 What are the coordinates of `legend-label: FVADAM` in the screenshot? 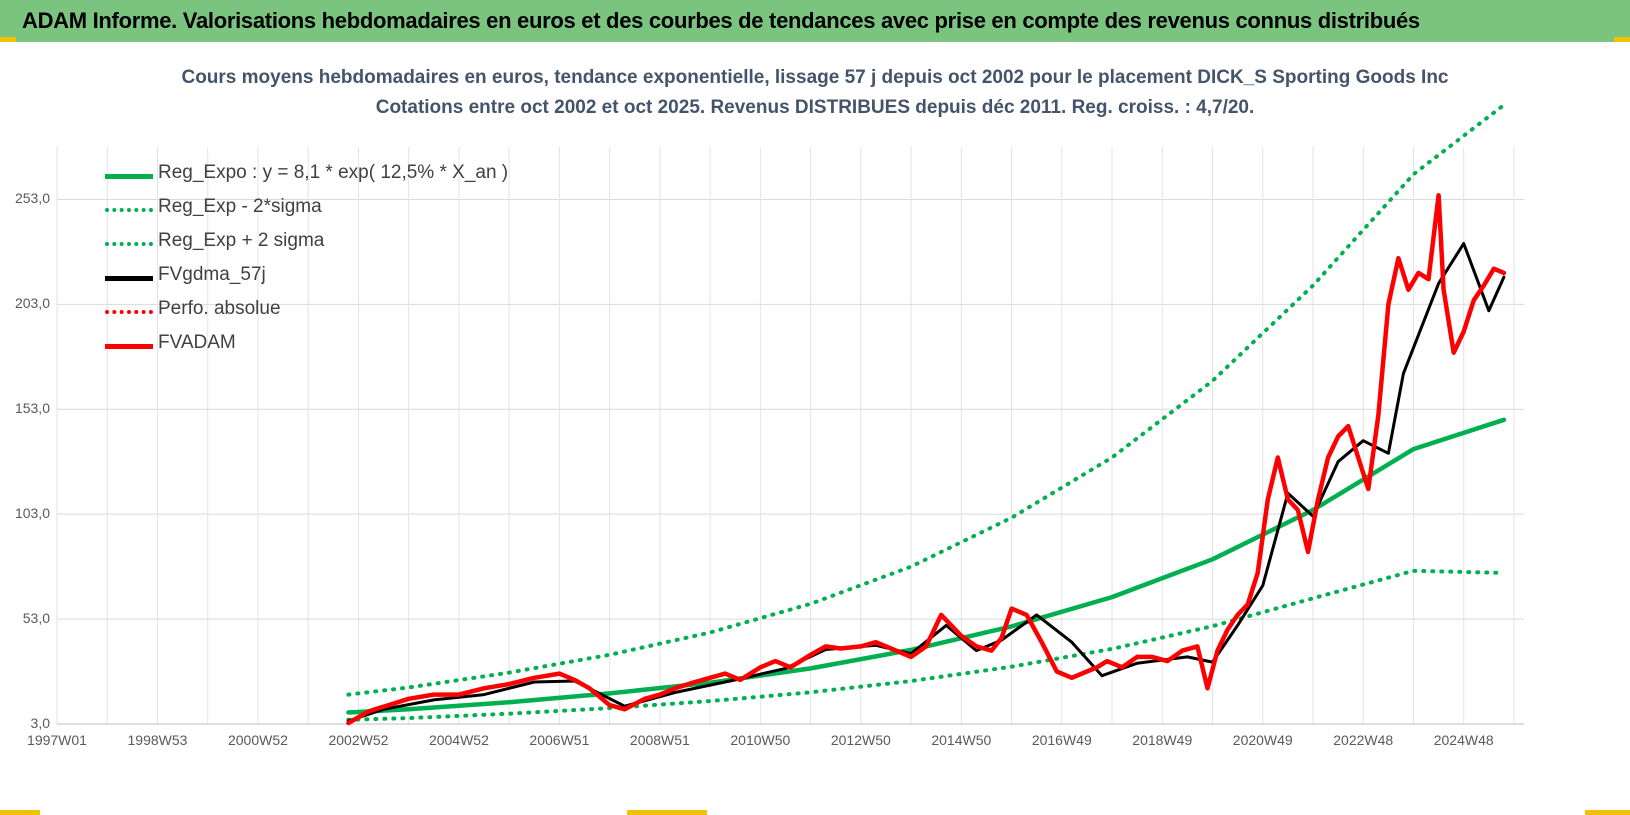 It's located at (197, 342).